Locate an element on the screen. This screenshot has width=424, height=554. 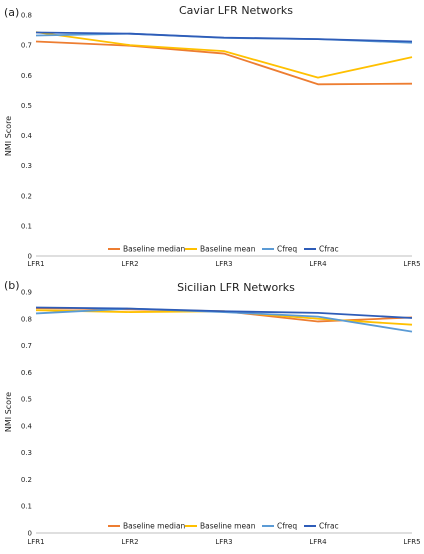
series-line-baseline-median is located at coordinates (224, 63).